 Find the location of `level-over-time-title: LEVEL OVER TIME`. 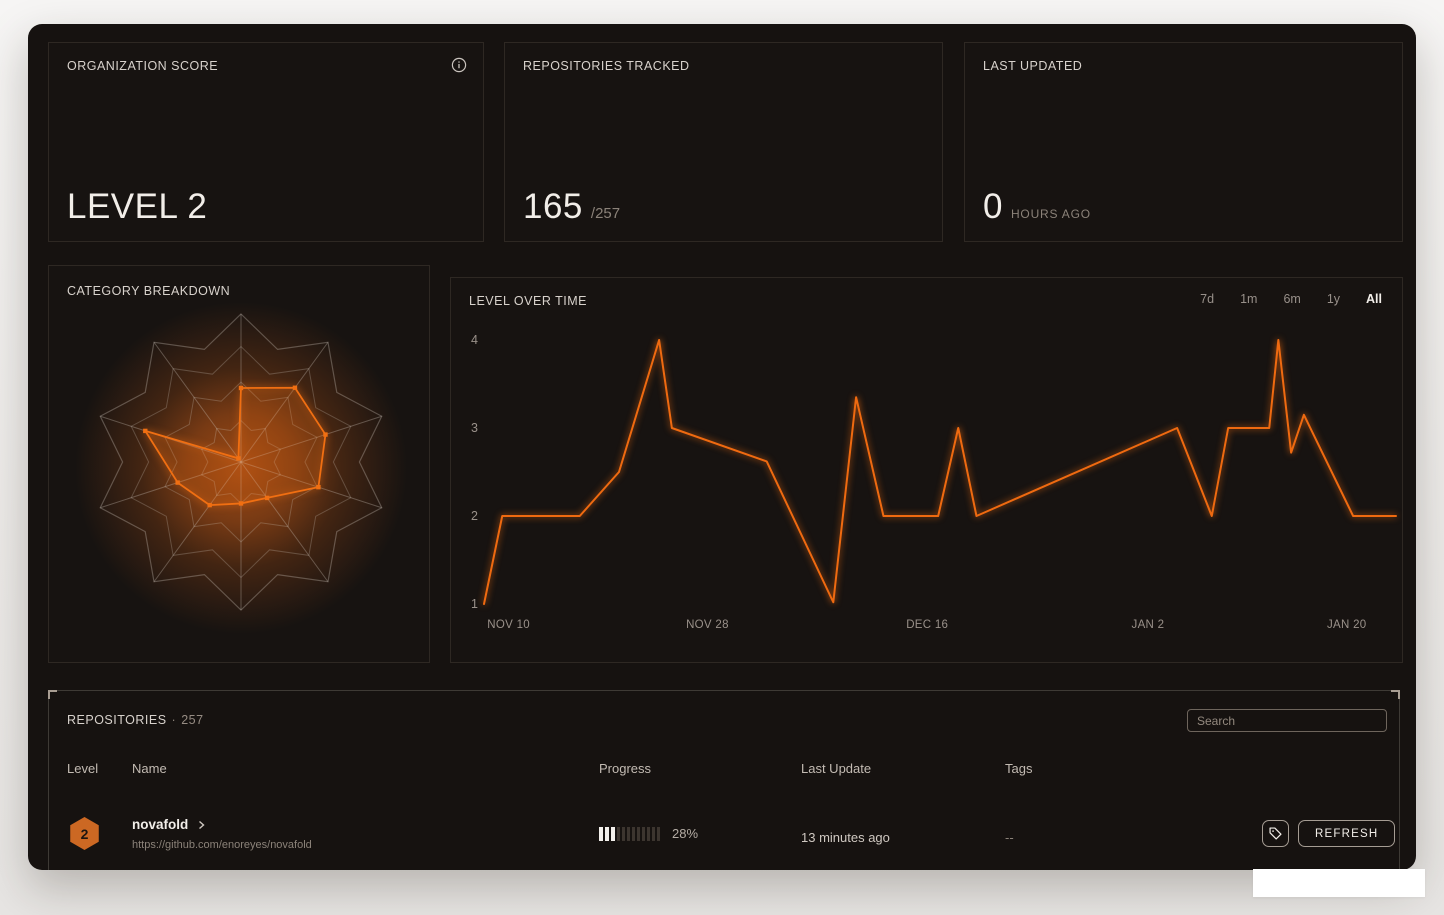

level-over-time-title: LEVEL OVER TIME is located at coordinates (528, 301).